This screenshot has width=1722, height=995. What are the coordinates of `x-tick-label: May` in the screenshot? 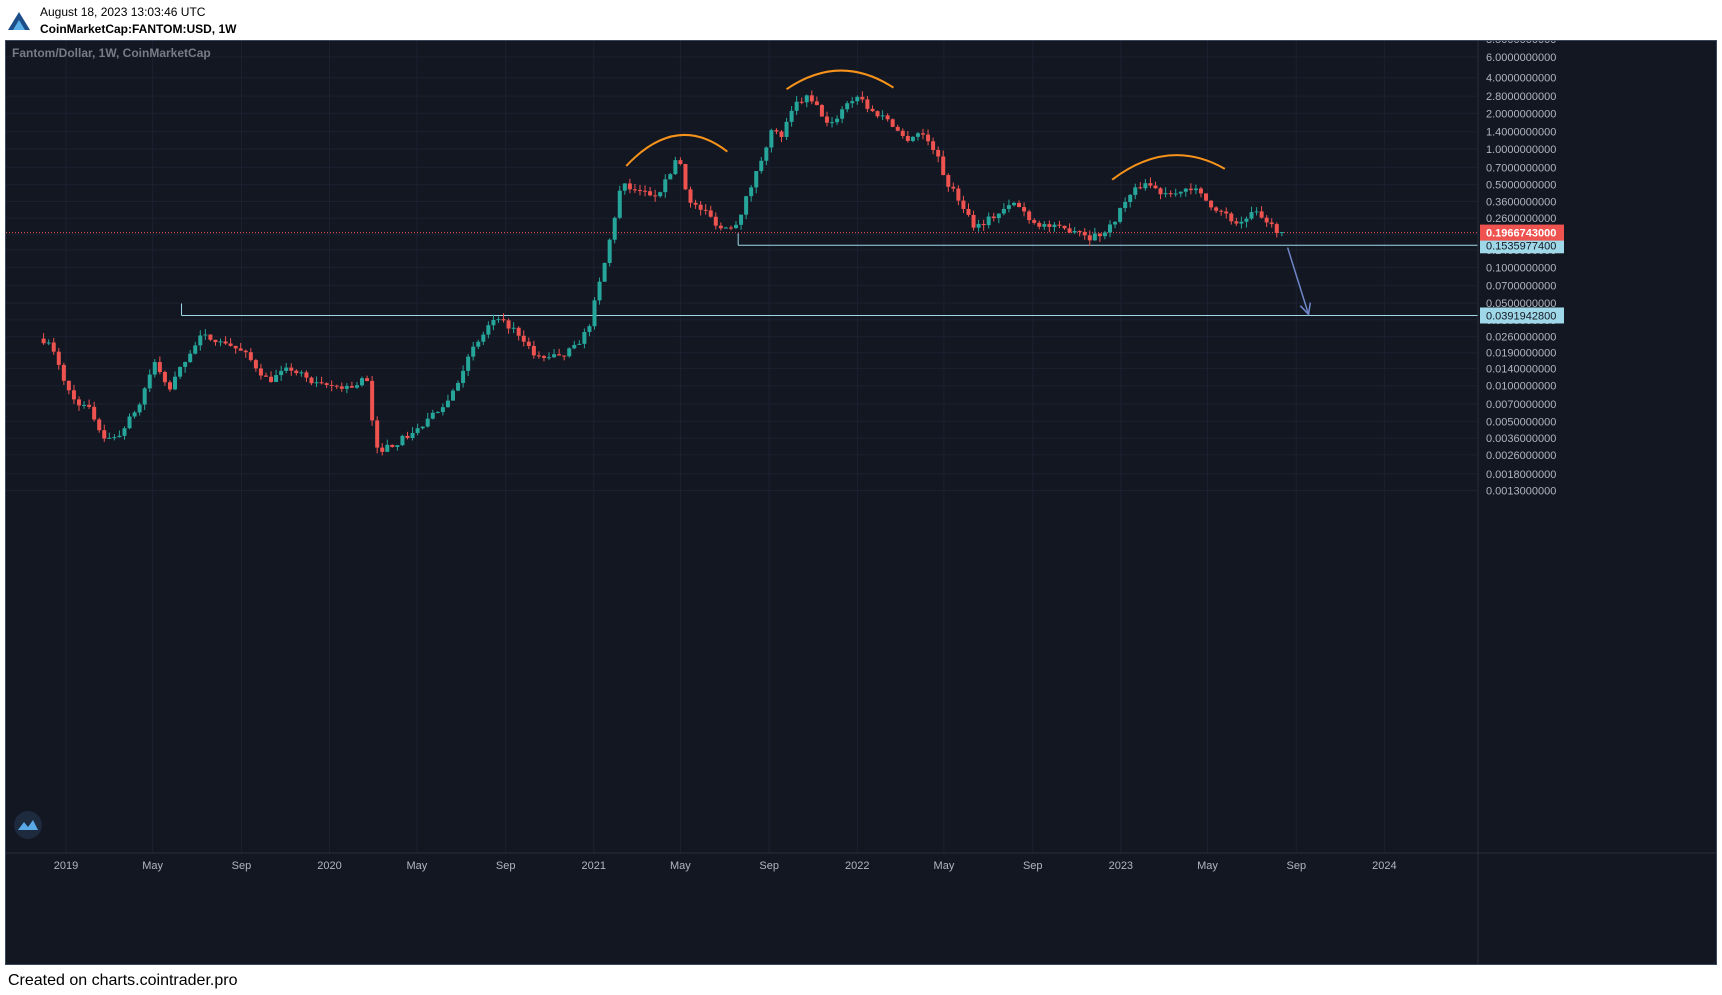 It's located at (944, 866).